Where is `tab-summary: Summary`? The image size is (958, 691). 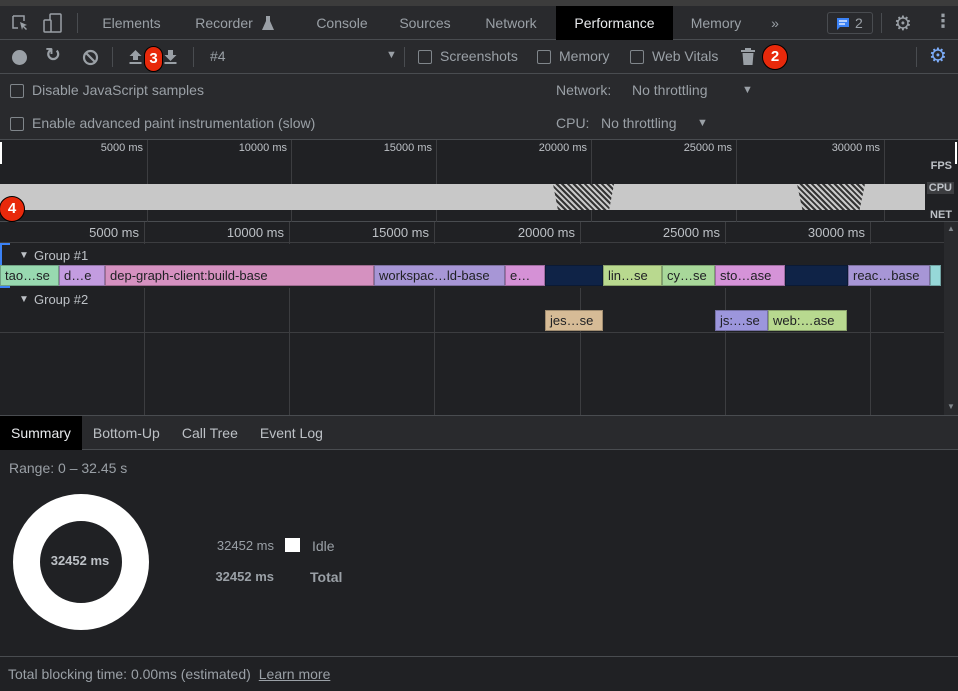
tab-summary: Summary is located at coordinates (41, 433).